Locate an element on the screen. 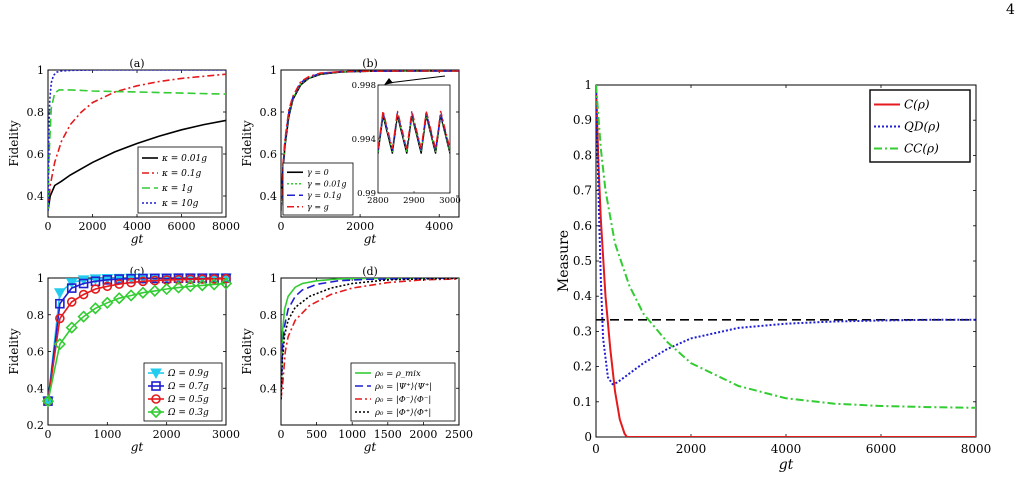  legend-label: ρ₀ = |Ψ⁺⟩⟨Ψ⁺| is located at coordinates (403, 387).